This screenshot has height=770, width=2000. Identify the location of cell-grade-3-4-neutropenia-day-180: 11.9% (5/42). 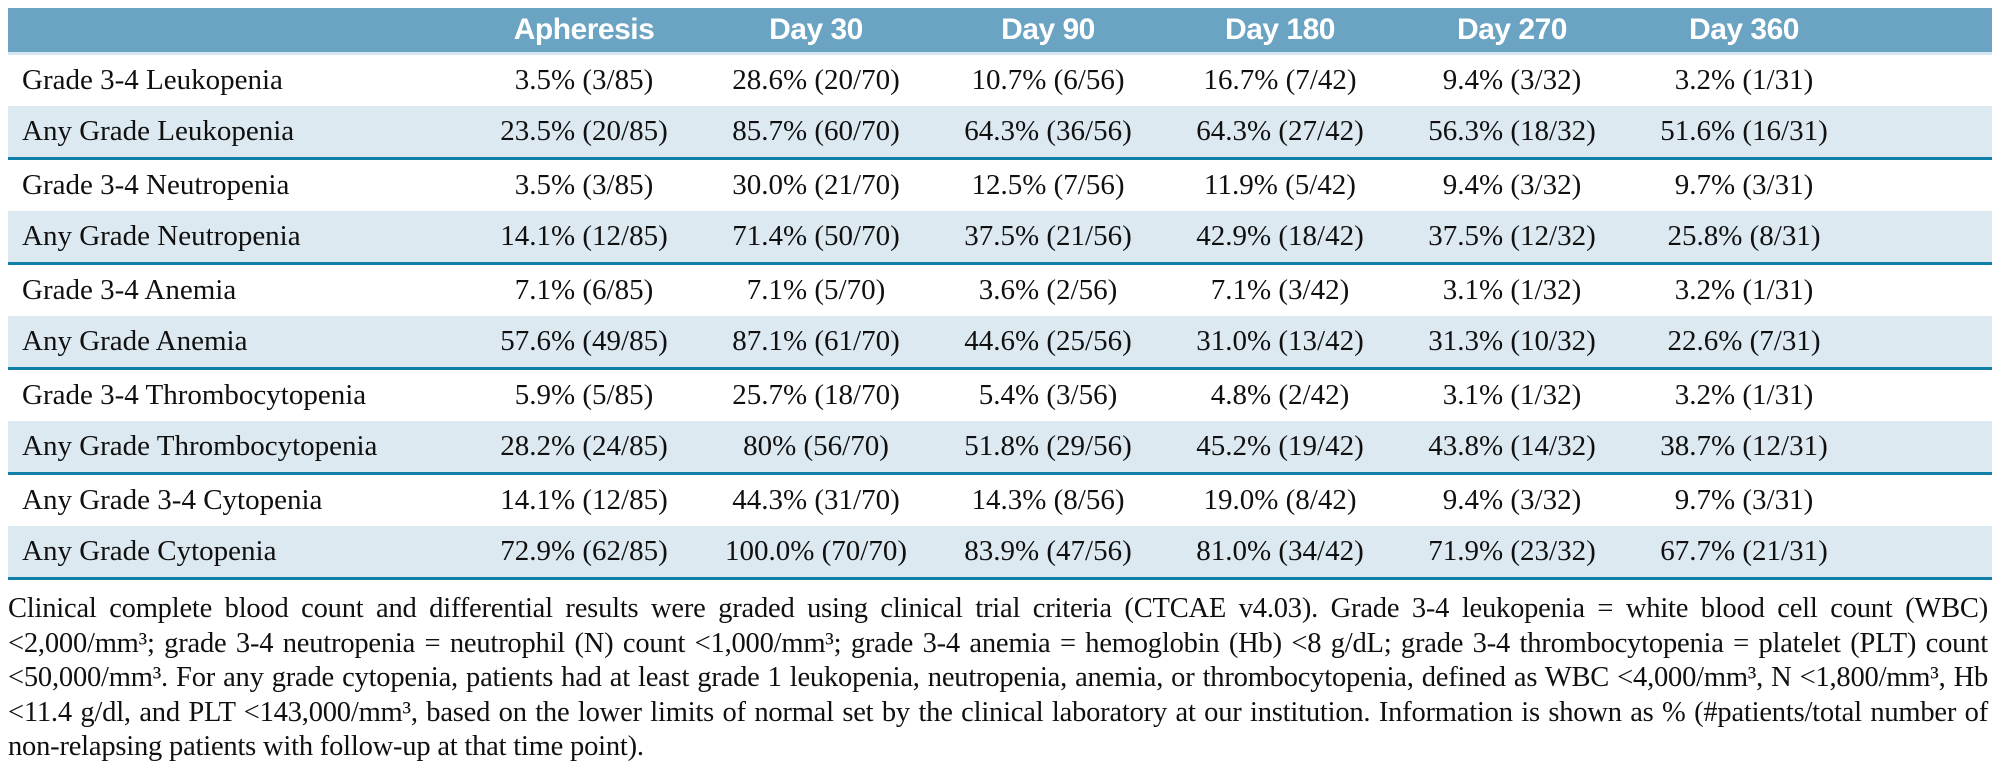
(1280, 184).